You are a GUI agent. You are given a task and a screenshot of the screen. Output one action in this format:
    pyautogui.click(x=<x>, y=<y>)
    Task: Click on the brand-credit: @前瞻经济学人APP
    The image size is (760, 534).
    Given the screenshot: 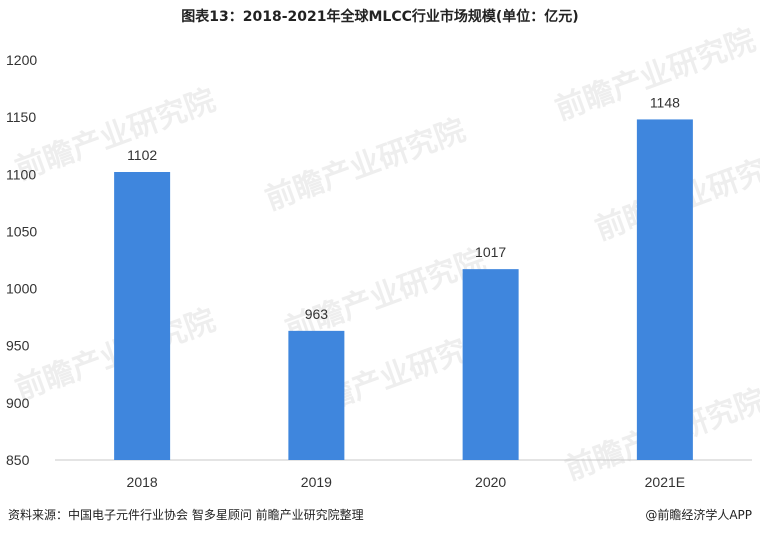 What is the action you would take?
    pyautogui.click(x=698, y=515)
    